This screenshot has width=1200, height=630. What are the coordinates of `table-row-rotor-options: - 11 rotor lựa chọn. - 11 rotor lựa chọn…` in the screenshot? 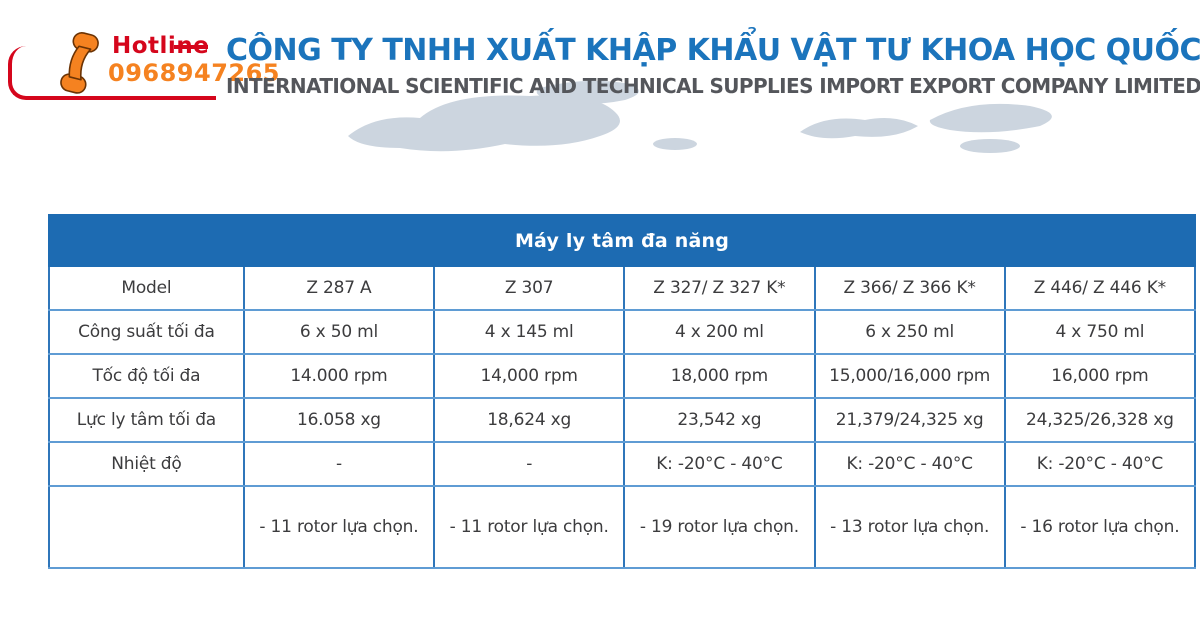 It's located at (622, 527).